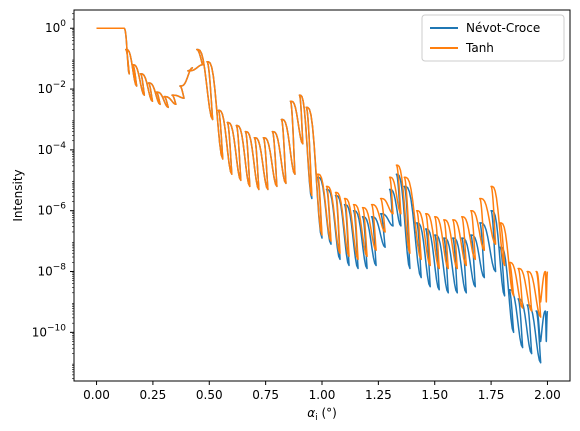  I want to click on x-tick-label: 2.00, so click(547, 395).